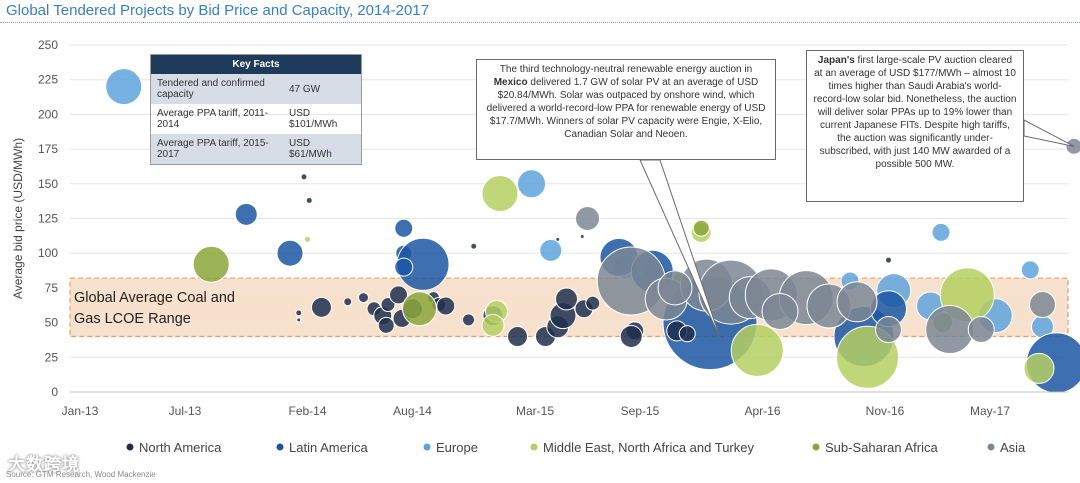  I want to click on key-facts-row: Tendered and confirmed capacity 47 GW, so click(256, 89).